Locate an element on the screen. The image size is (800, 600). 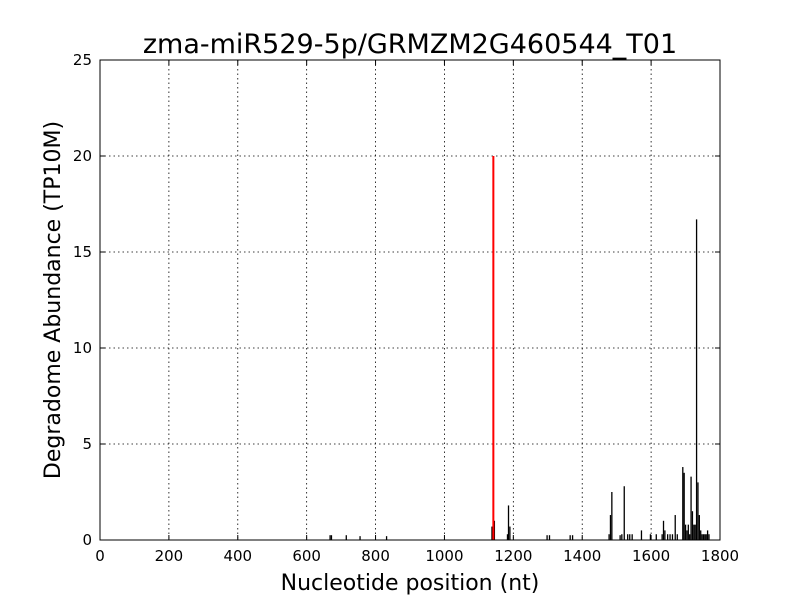
x-tick-label: 0 is located at coordinates (100, 556).